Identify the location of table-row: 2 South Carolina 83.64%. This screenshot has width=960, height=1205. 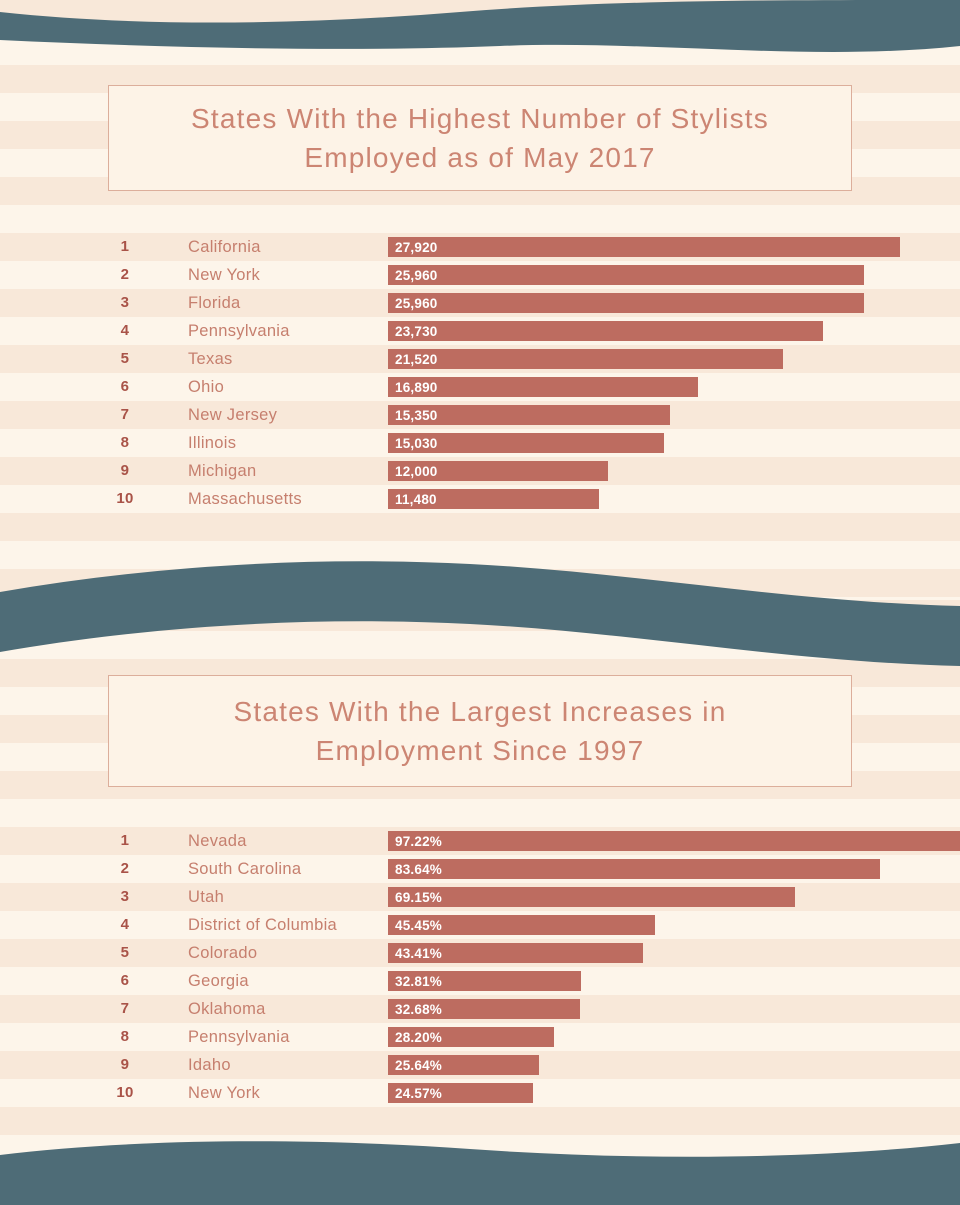
(480, 869).